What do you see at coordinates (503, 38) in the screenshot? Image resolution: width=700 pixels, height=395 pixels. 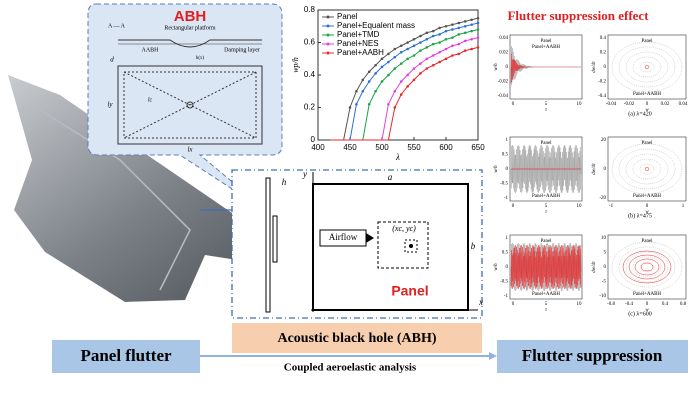 I see `small-y-tick: 0.04` at bounding box center [503, 38].